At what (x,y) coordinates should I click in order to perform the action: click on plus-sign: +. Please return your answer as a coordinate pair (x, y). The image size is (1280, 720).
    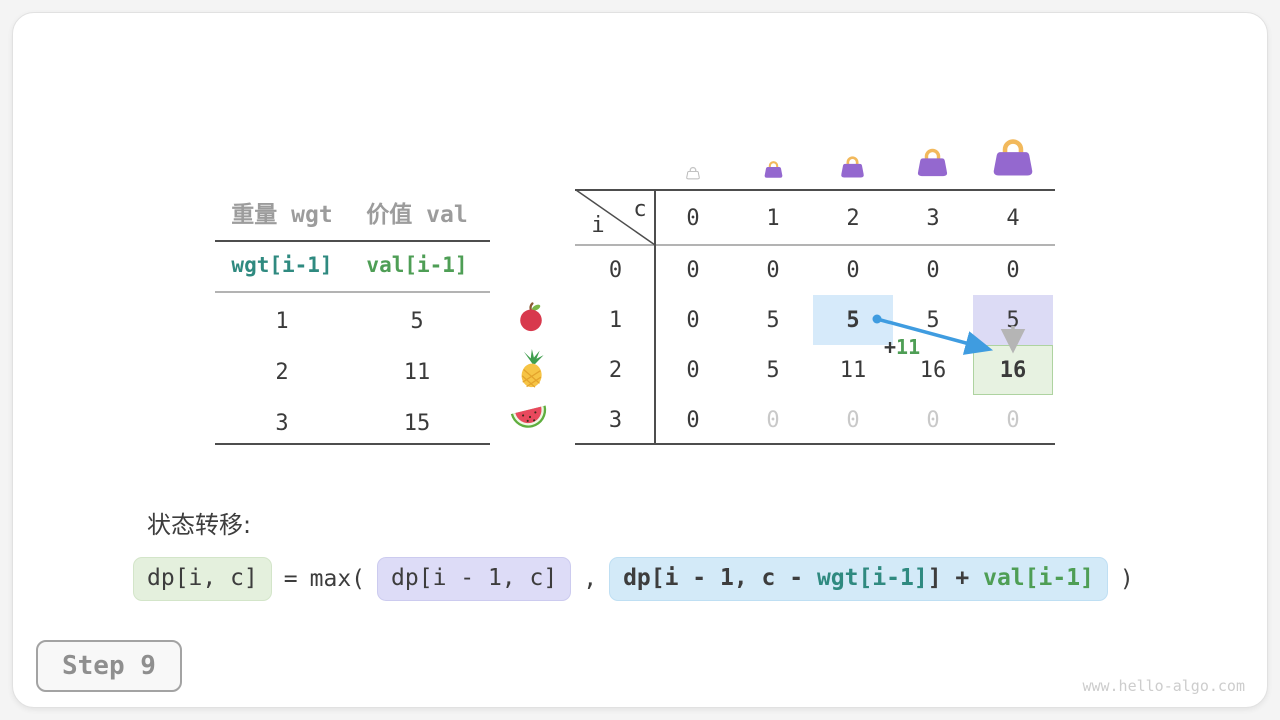
    Looking at the image, I should click on (890, 347).